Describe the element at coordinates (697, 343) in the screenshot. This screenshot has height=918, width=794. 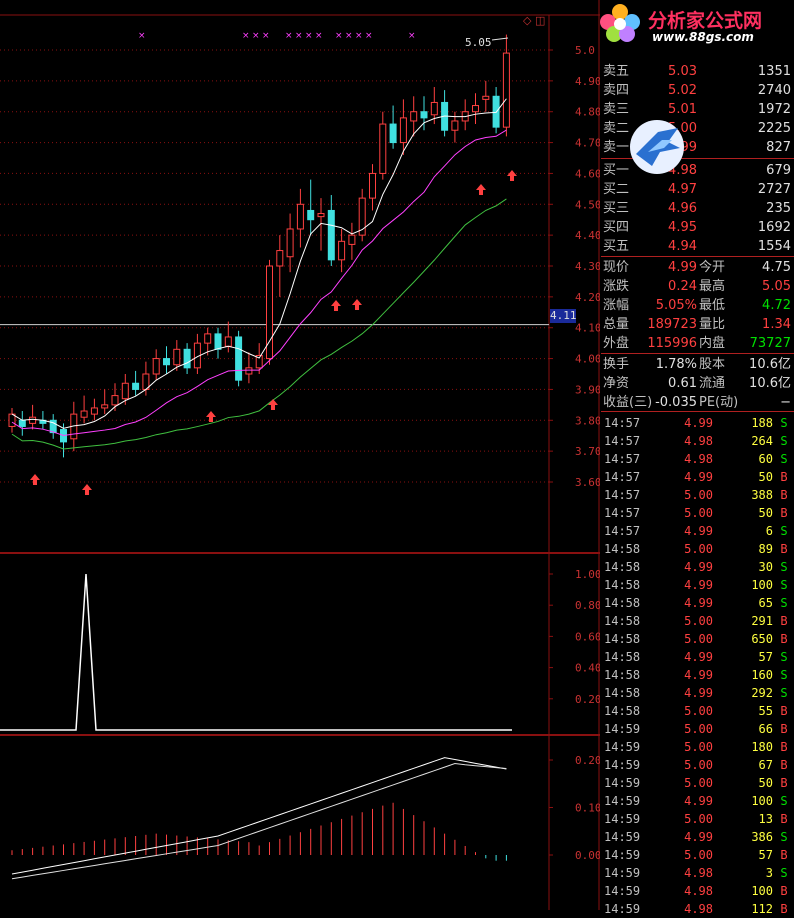
I see `stat-row: 外盘 115996 内盘 73727` at that location.